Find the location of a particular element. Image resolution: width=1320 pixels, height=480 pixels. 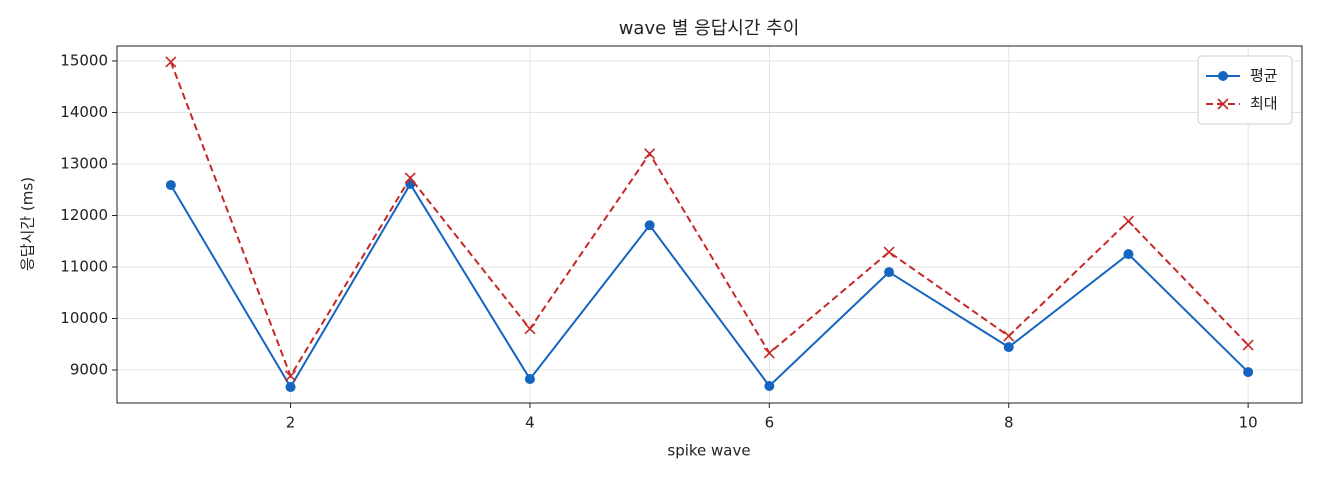

y-tick-label: 15000 is located at coordinates (84, 60).